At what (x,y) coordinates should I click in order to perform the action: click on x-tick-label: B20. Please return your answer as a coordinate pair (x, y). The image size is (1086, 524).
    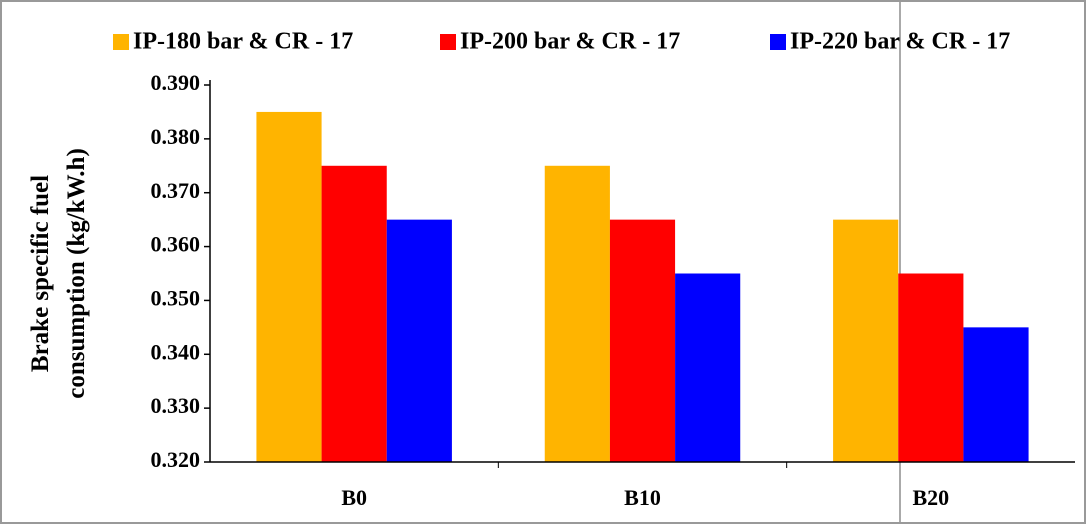
    Looking at the image, I should click on (930, 497).